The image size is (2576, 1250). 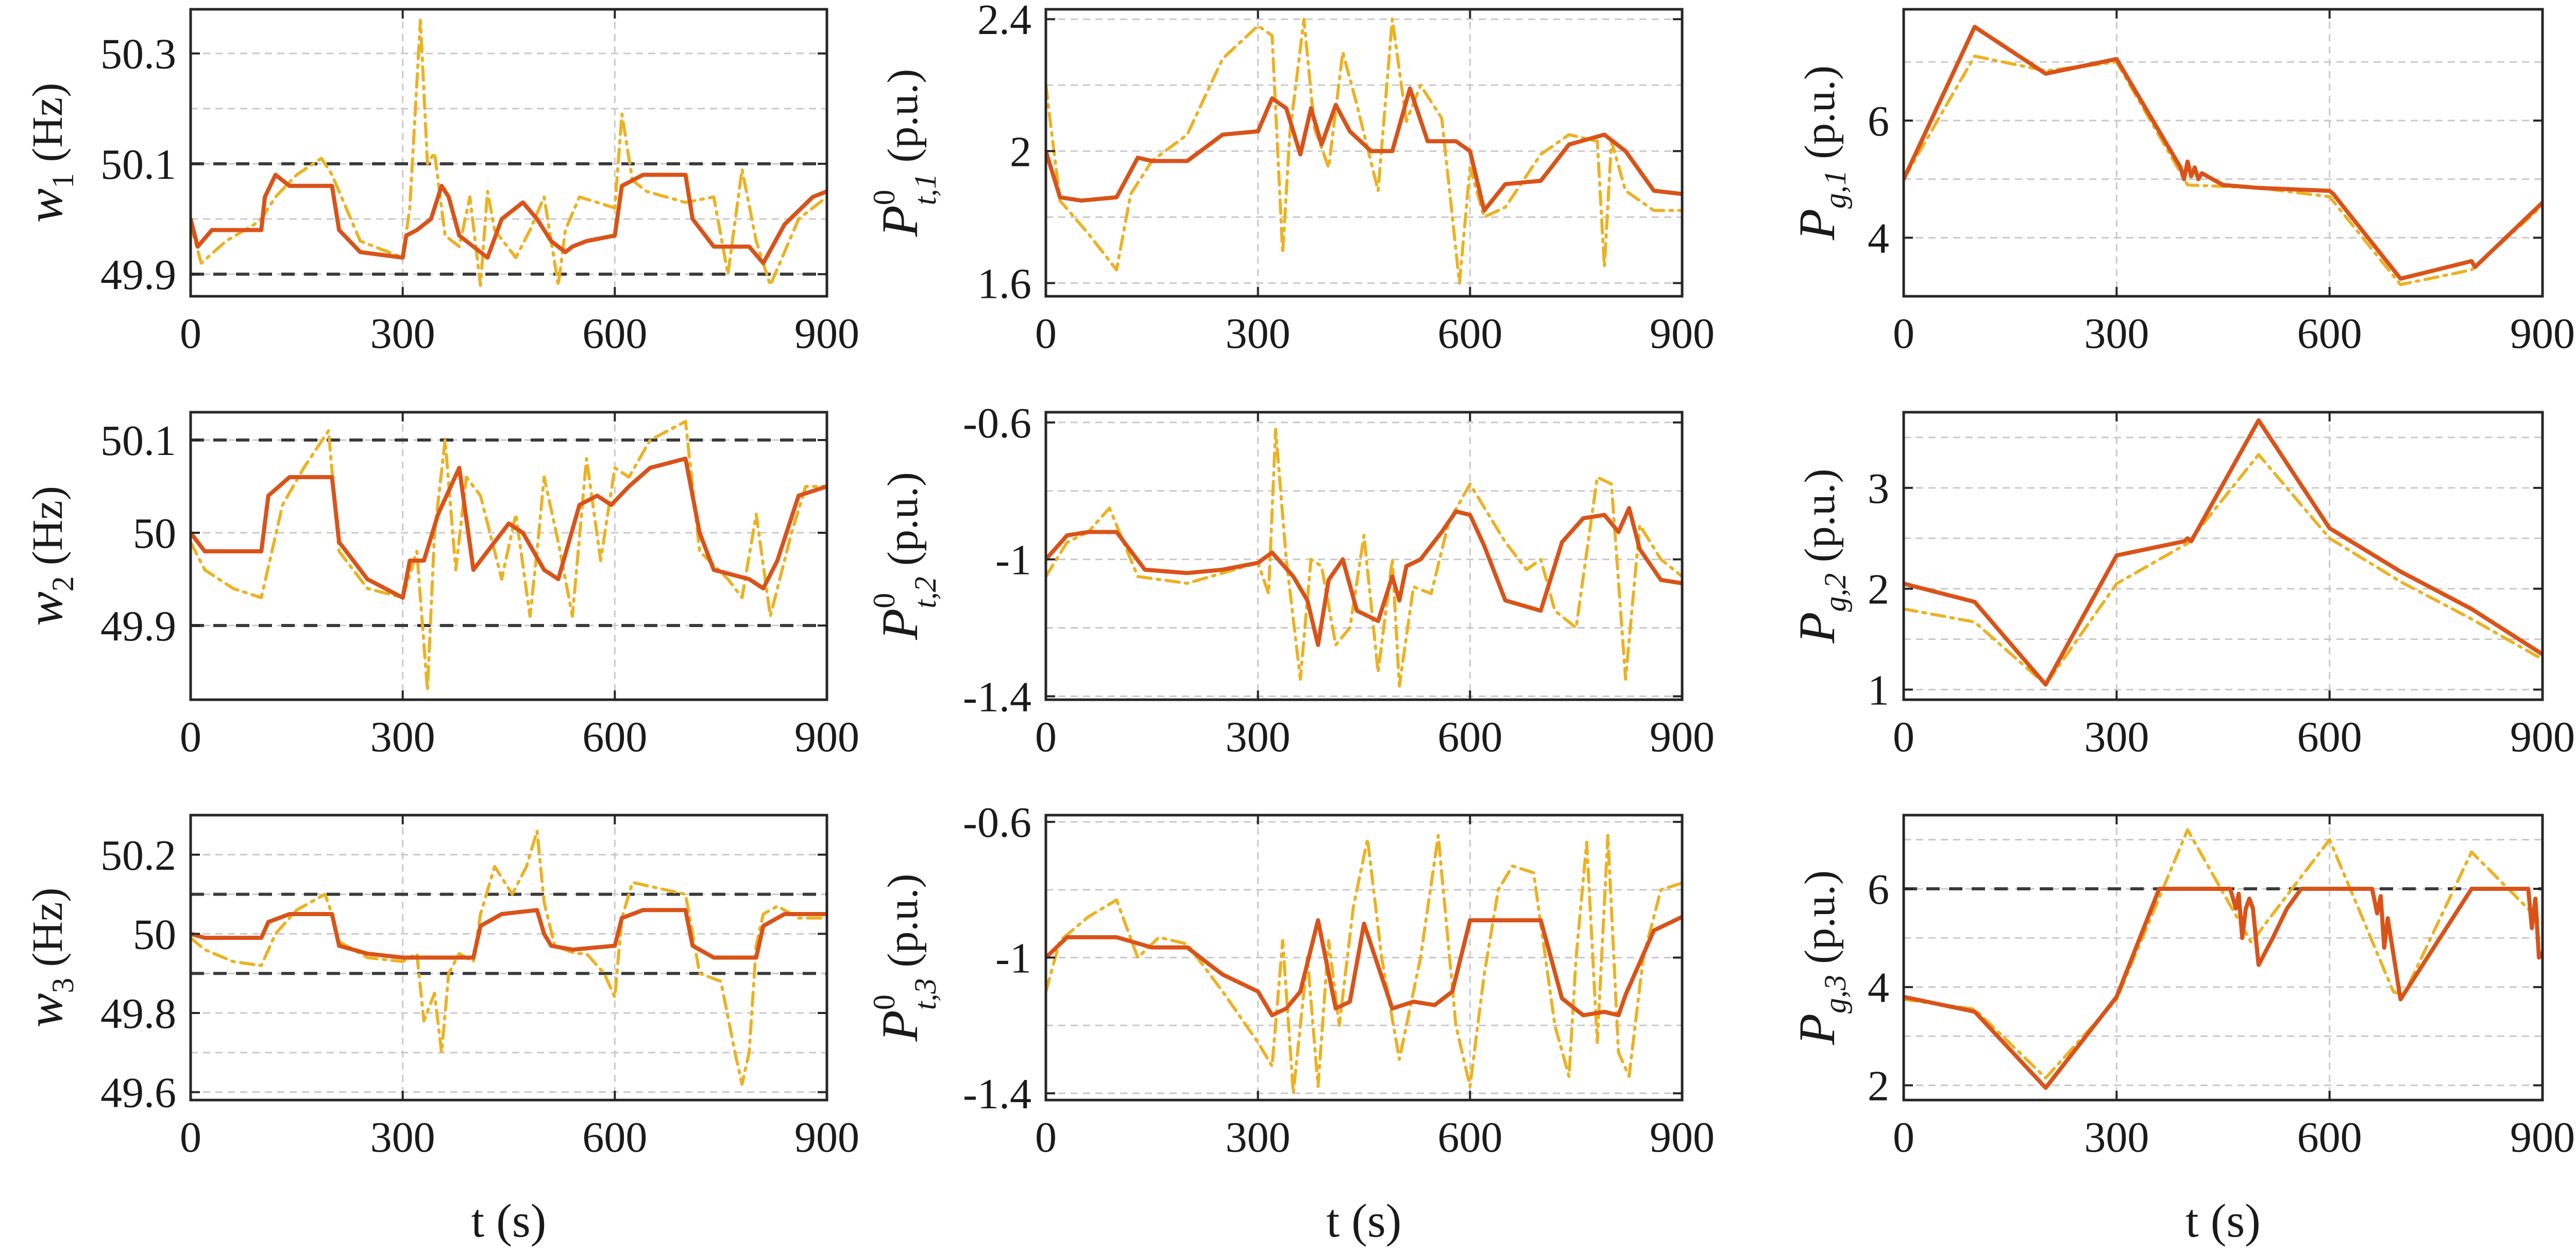 I want to click on subplot-w2: 0 300 600 900 49.9 50 50.1 w2 (Hz), so click(x=437, y=586).